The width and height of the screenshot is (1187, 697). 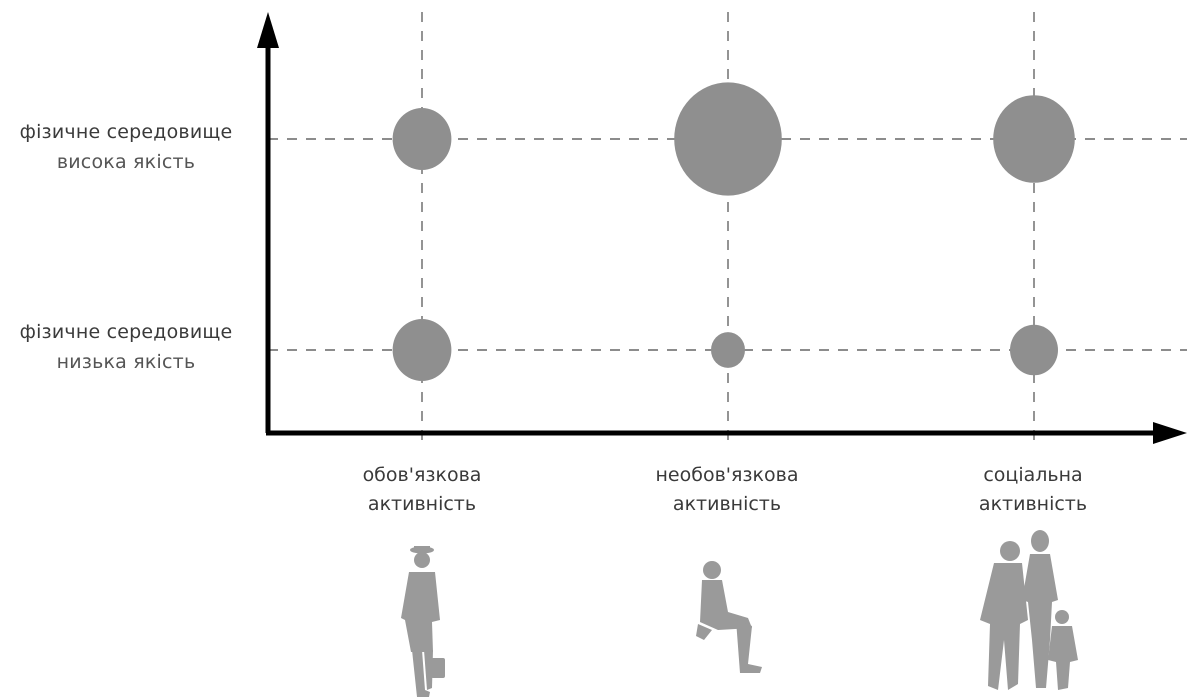 What do you see at coordinates (727, 504) in the screenshot?
I see `x-label-optional-line2: активність` at bounding box center [727, 504].